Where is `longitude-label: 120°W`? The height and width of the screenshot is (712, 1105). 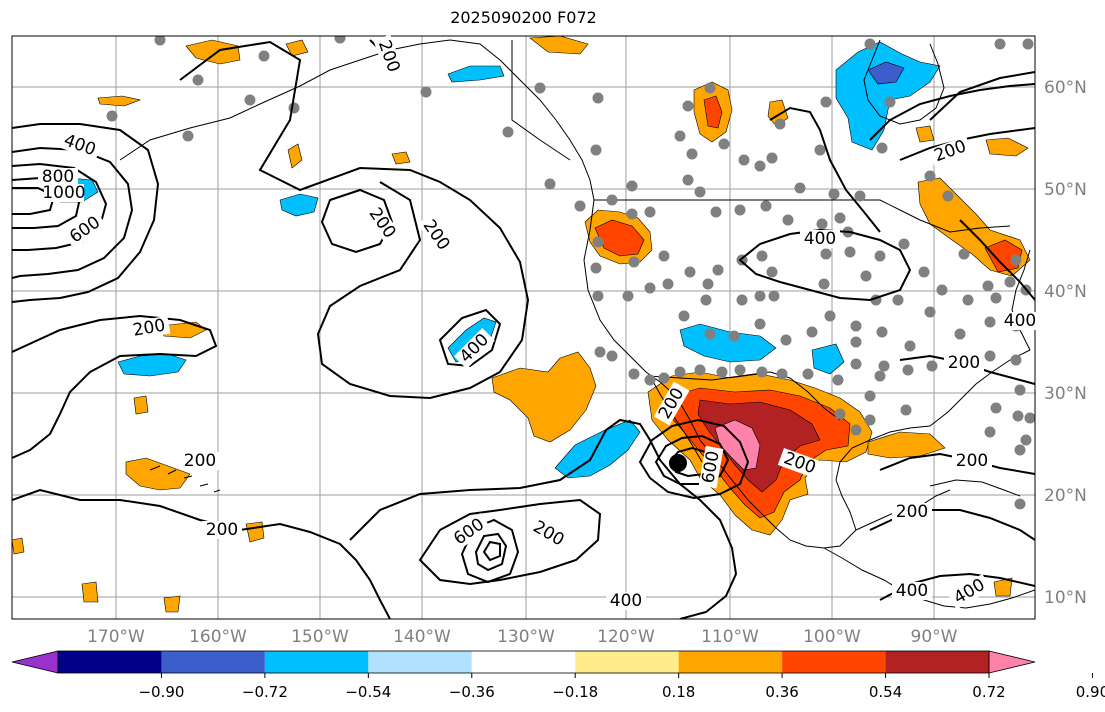 longitude-label: 120°W is located at coordinates (626, 637).